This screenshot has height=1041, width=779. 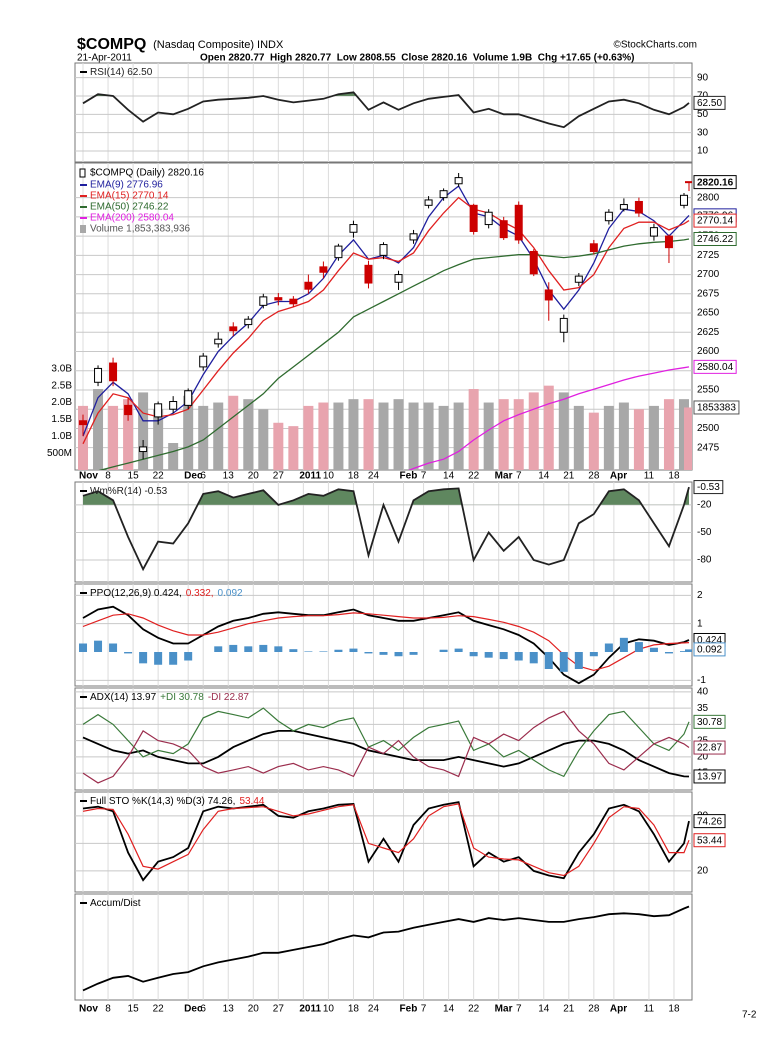 I want to click on legend-entry: EMA(9) 2776.96, so click(x=126, y=185).